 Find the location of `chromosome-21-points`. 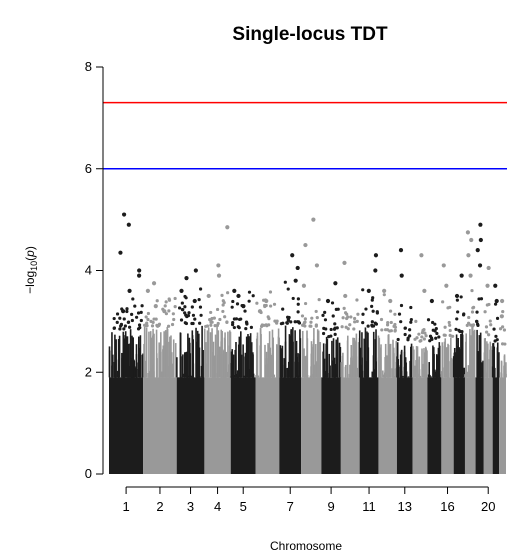

chromosome-21-points is located at coordinates (495, 378).